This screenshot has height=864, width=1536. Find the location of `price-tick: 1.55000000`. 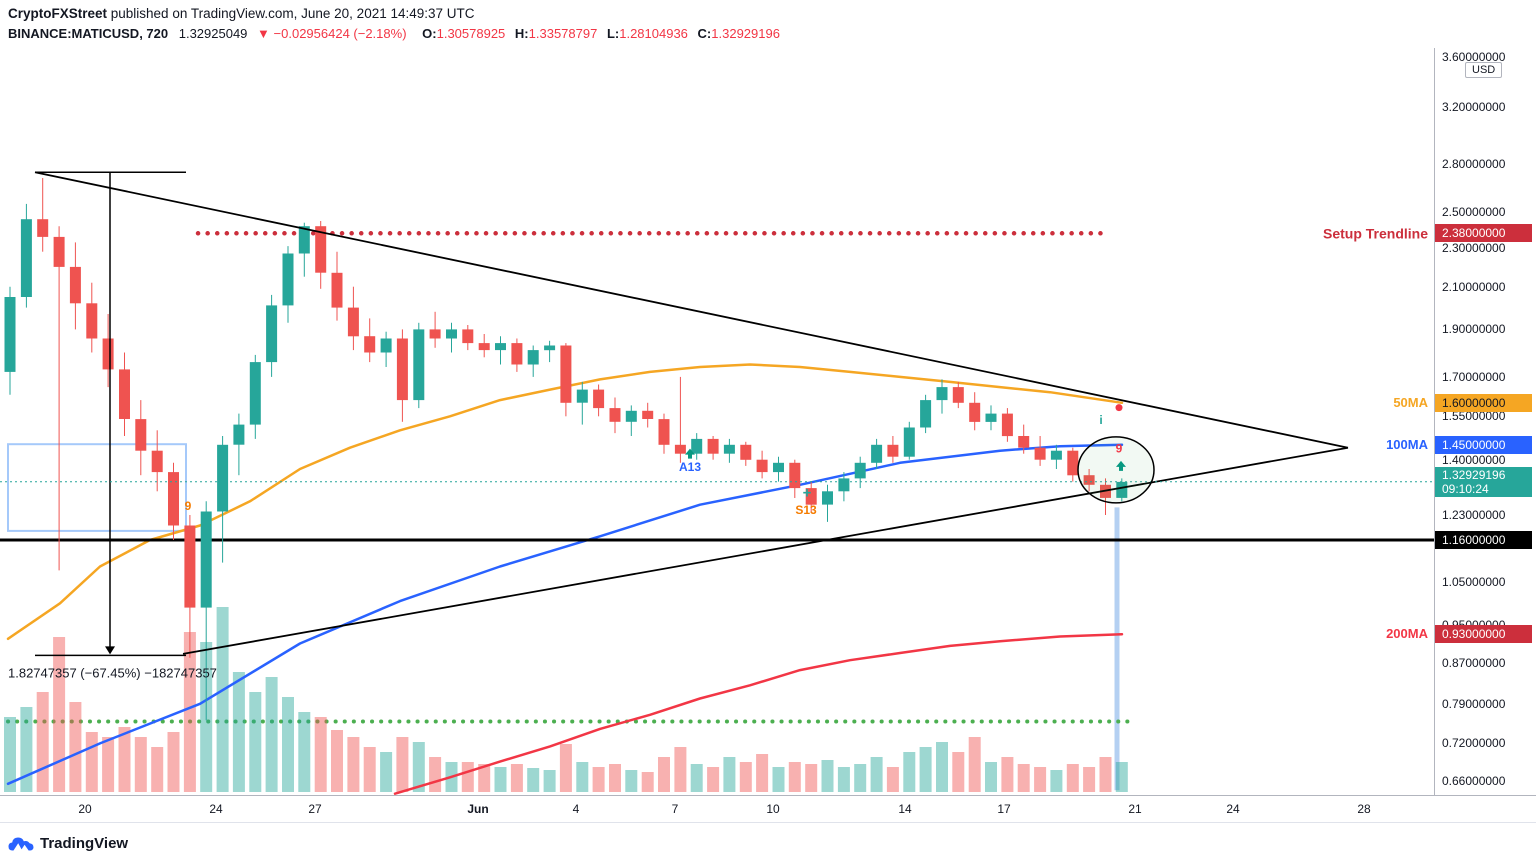

price-tick: 1.55000000 is located at coordinates (1474, 416).